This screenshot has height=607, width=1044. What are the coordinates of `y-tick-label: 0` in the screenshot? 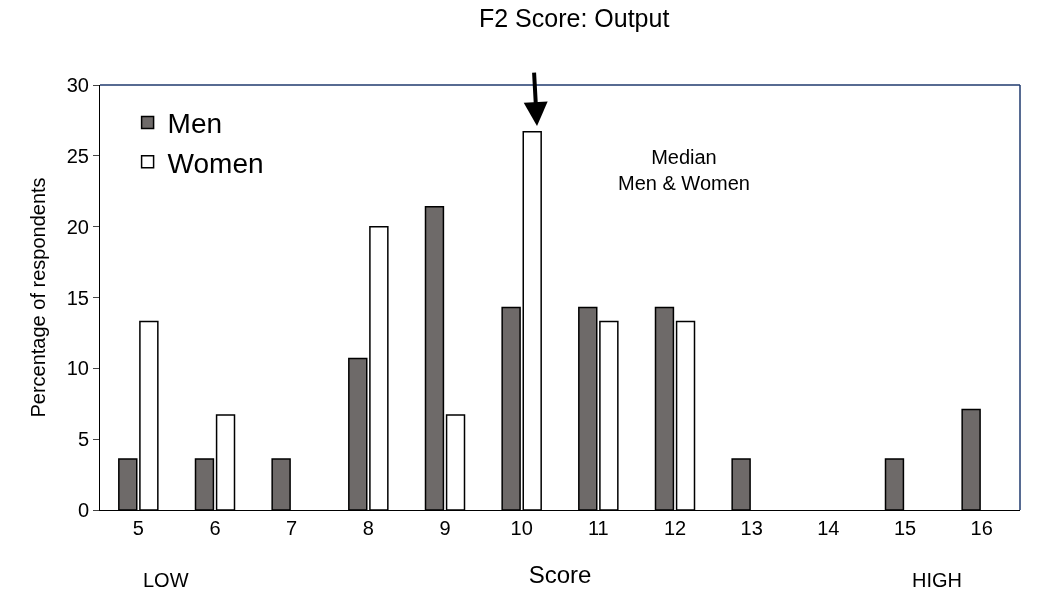 It's located at (83, 510).